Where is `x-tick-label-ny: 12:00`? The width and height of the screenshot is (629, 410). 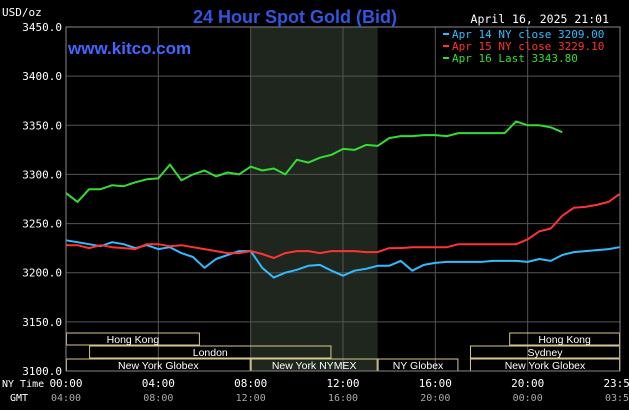 x-tick-label-ny: 12:00 is located at coordinates (342, 383).